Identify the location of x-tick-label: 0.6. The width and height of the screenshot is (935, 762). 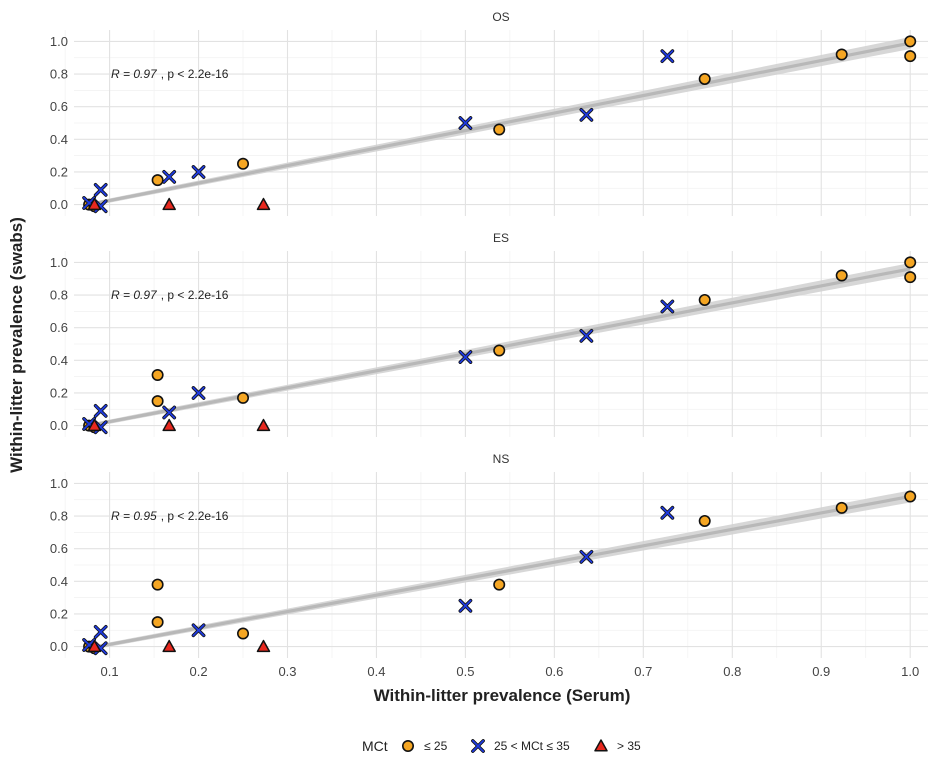
(554, 671).